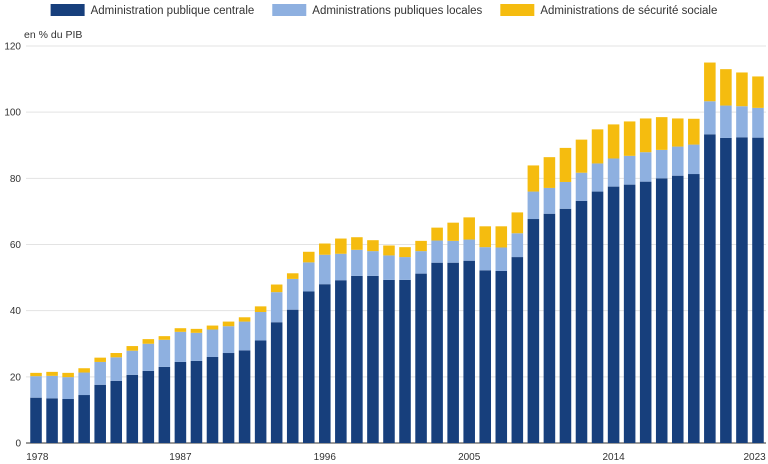 This screenshot has width=768, height=464. I want to click on bar-group-1998, so click(357, 340).